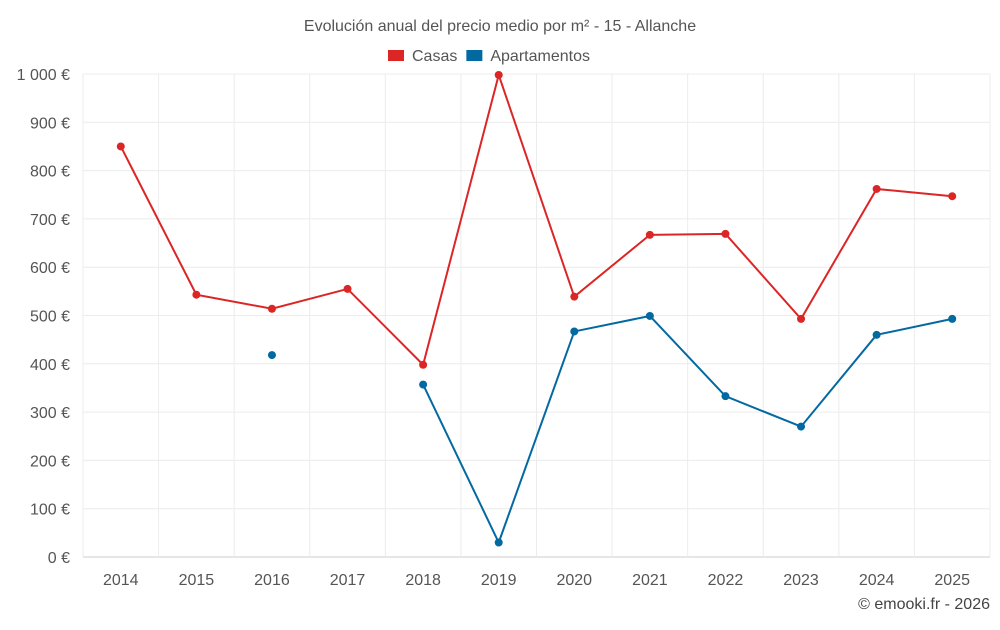 The height and width of the screenshot is (630, 1000). What do you see at coordinates (197, 580) in the screenshot?
I see `x-tick-label: 2015` at bounding box center [197, 580].